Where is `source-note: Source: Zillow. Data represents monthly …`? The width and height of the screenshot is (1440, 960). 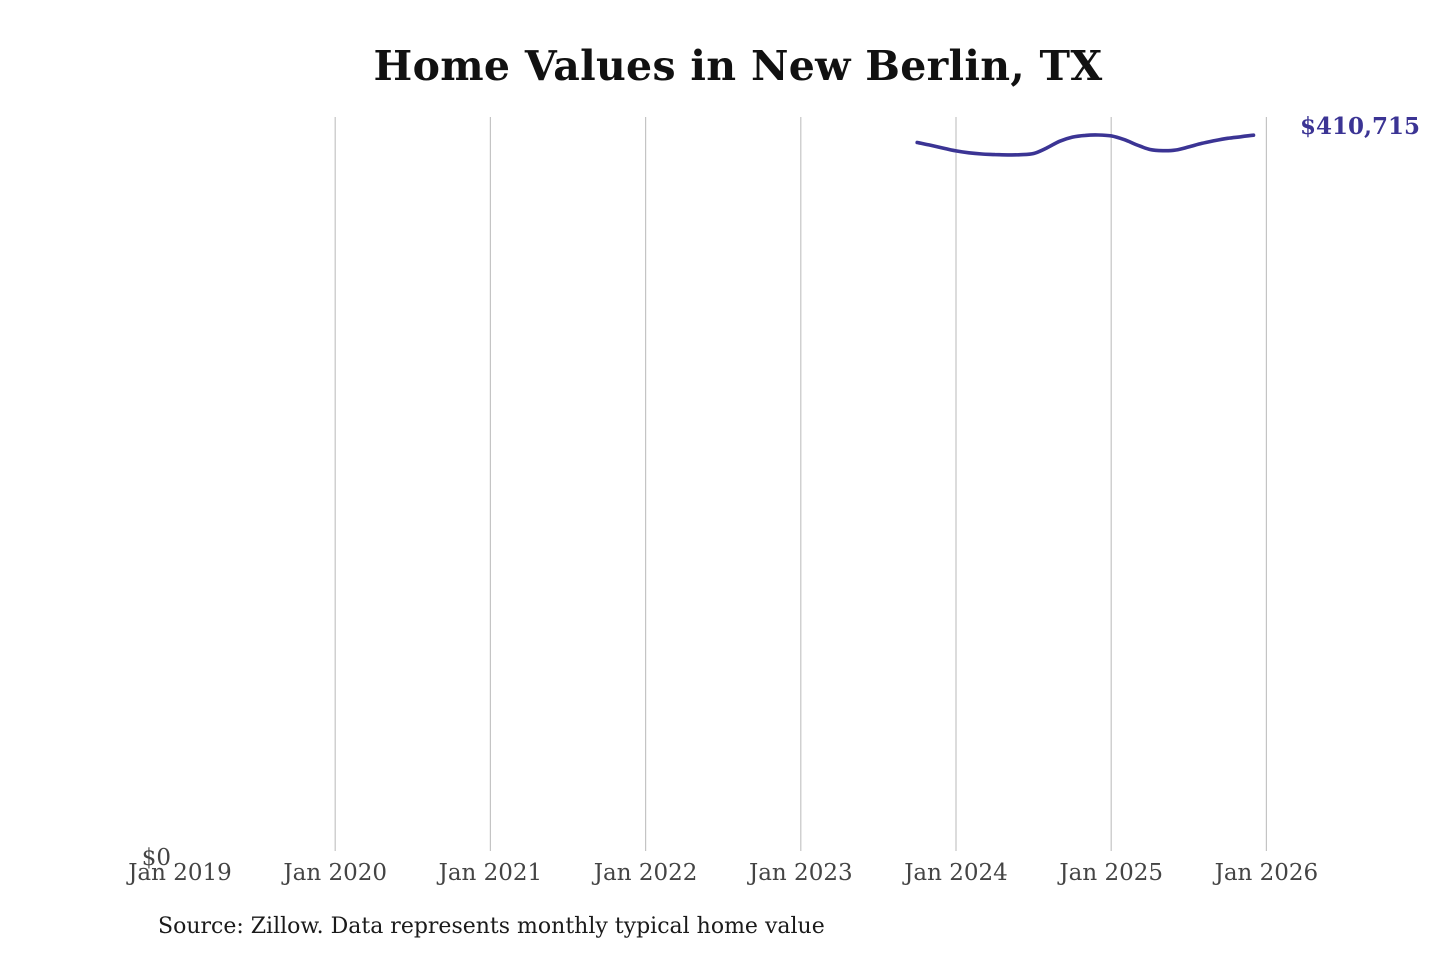 source-note: Source: Zillow. Data represents monthly … is located at coordinates (491, 926).